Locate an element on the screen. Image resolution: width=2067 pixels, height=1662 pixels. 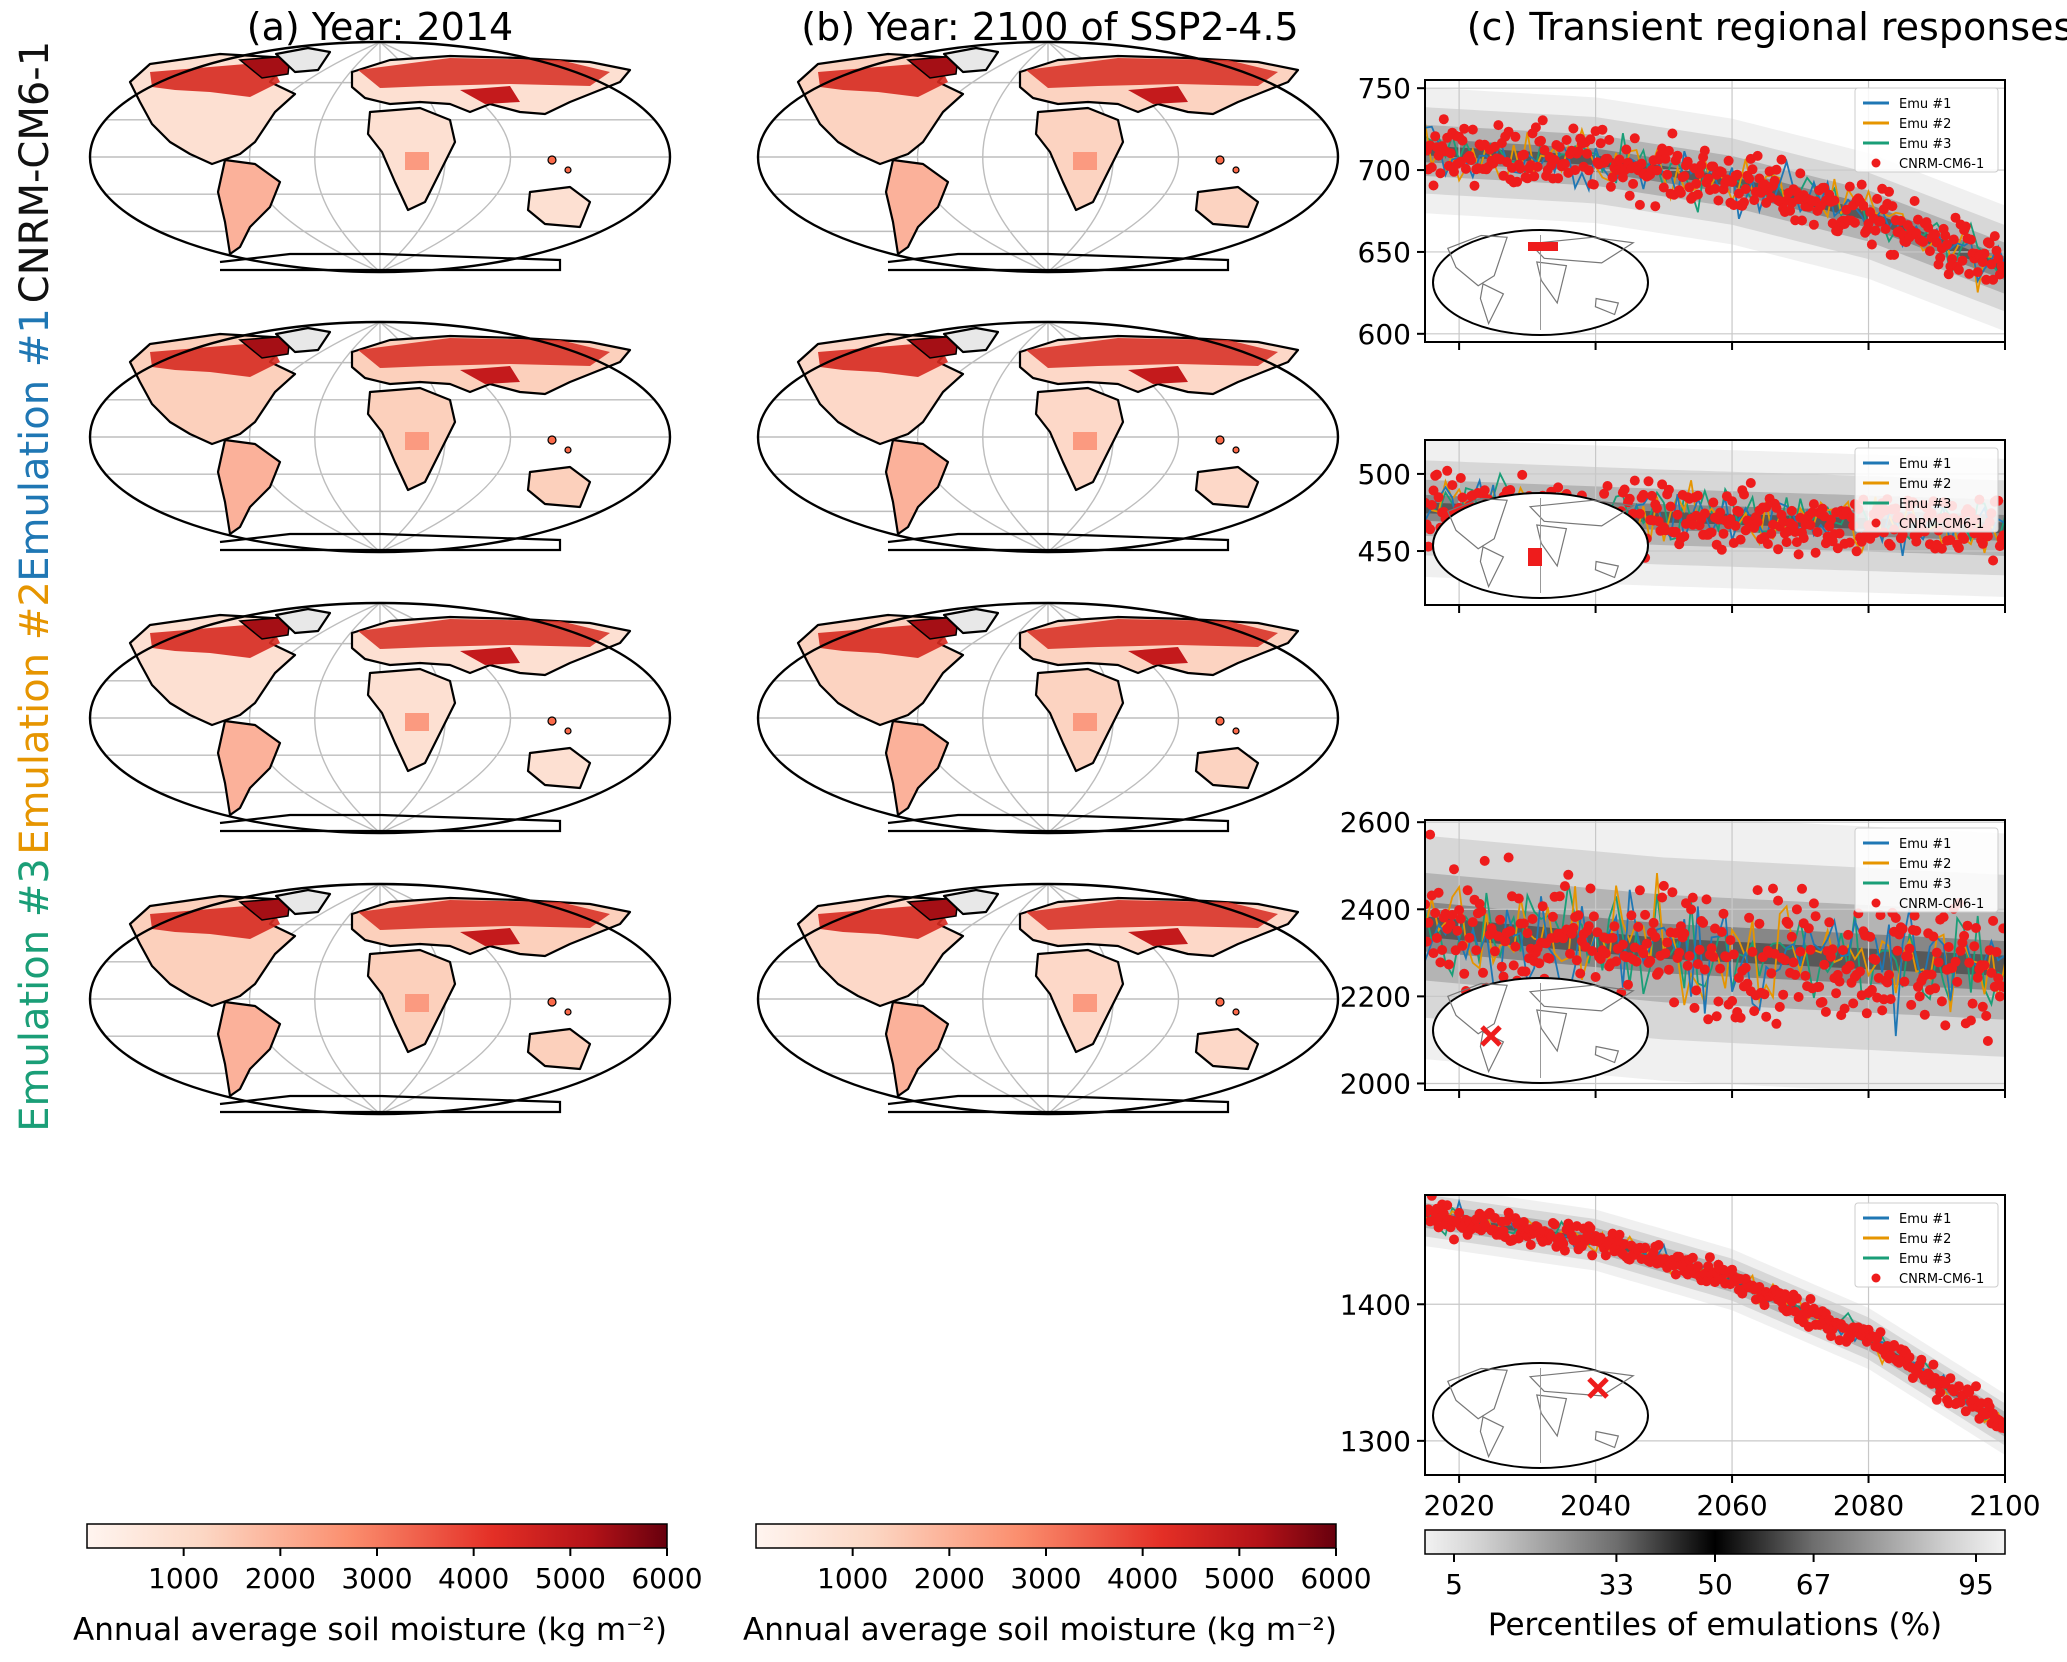
legend-swatch is located at coordinates (1876, 163).